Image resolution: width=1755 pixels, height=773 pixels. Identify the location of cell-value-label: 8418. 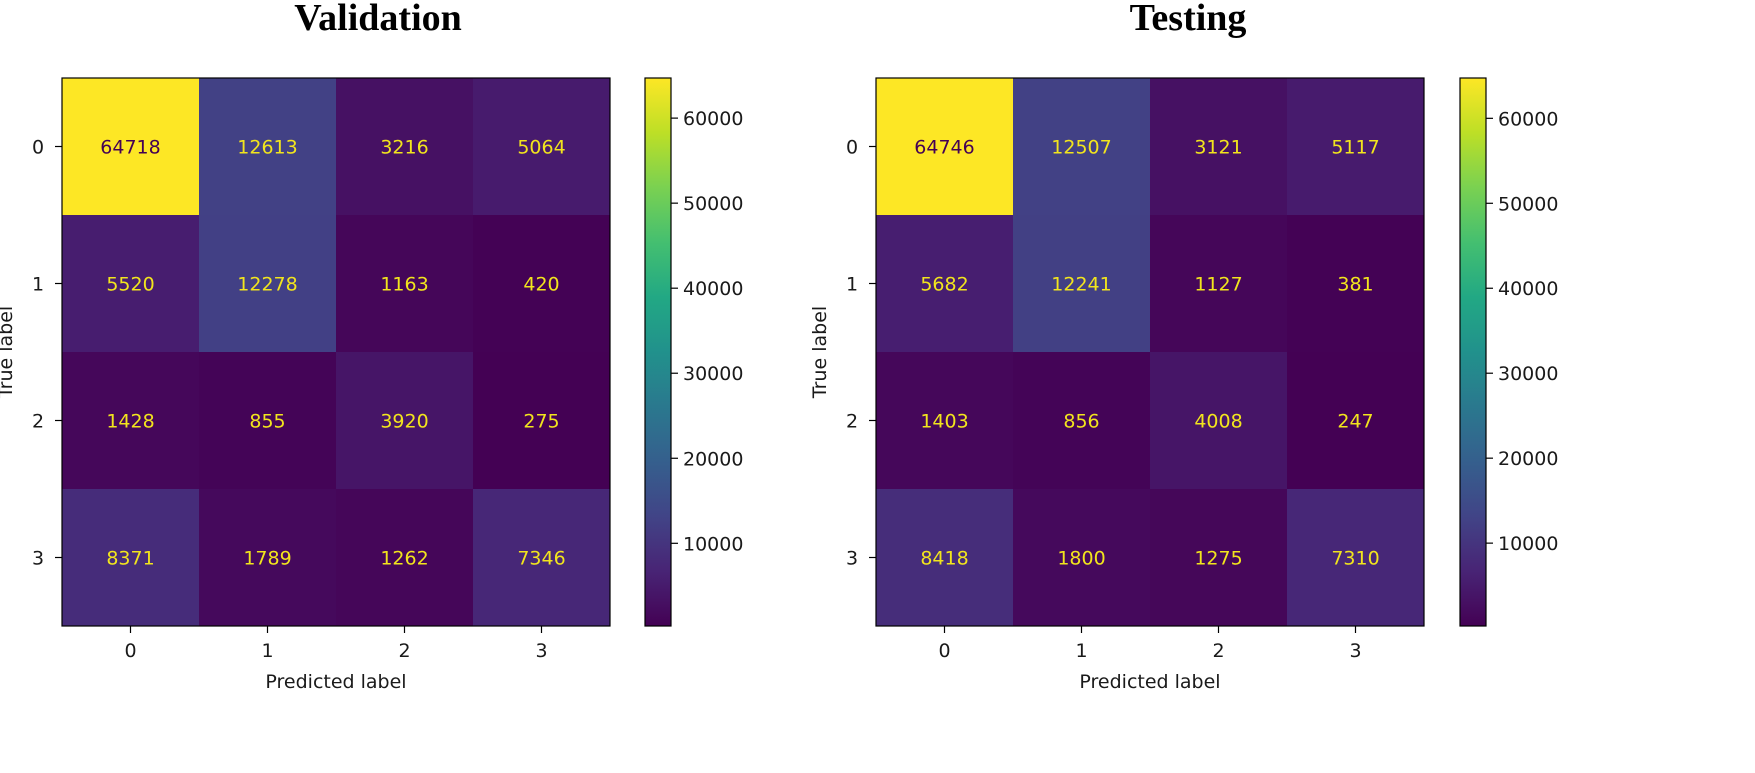
(944, 559).